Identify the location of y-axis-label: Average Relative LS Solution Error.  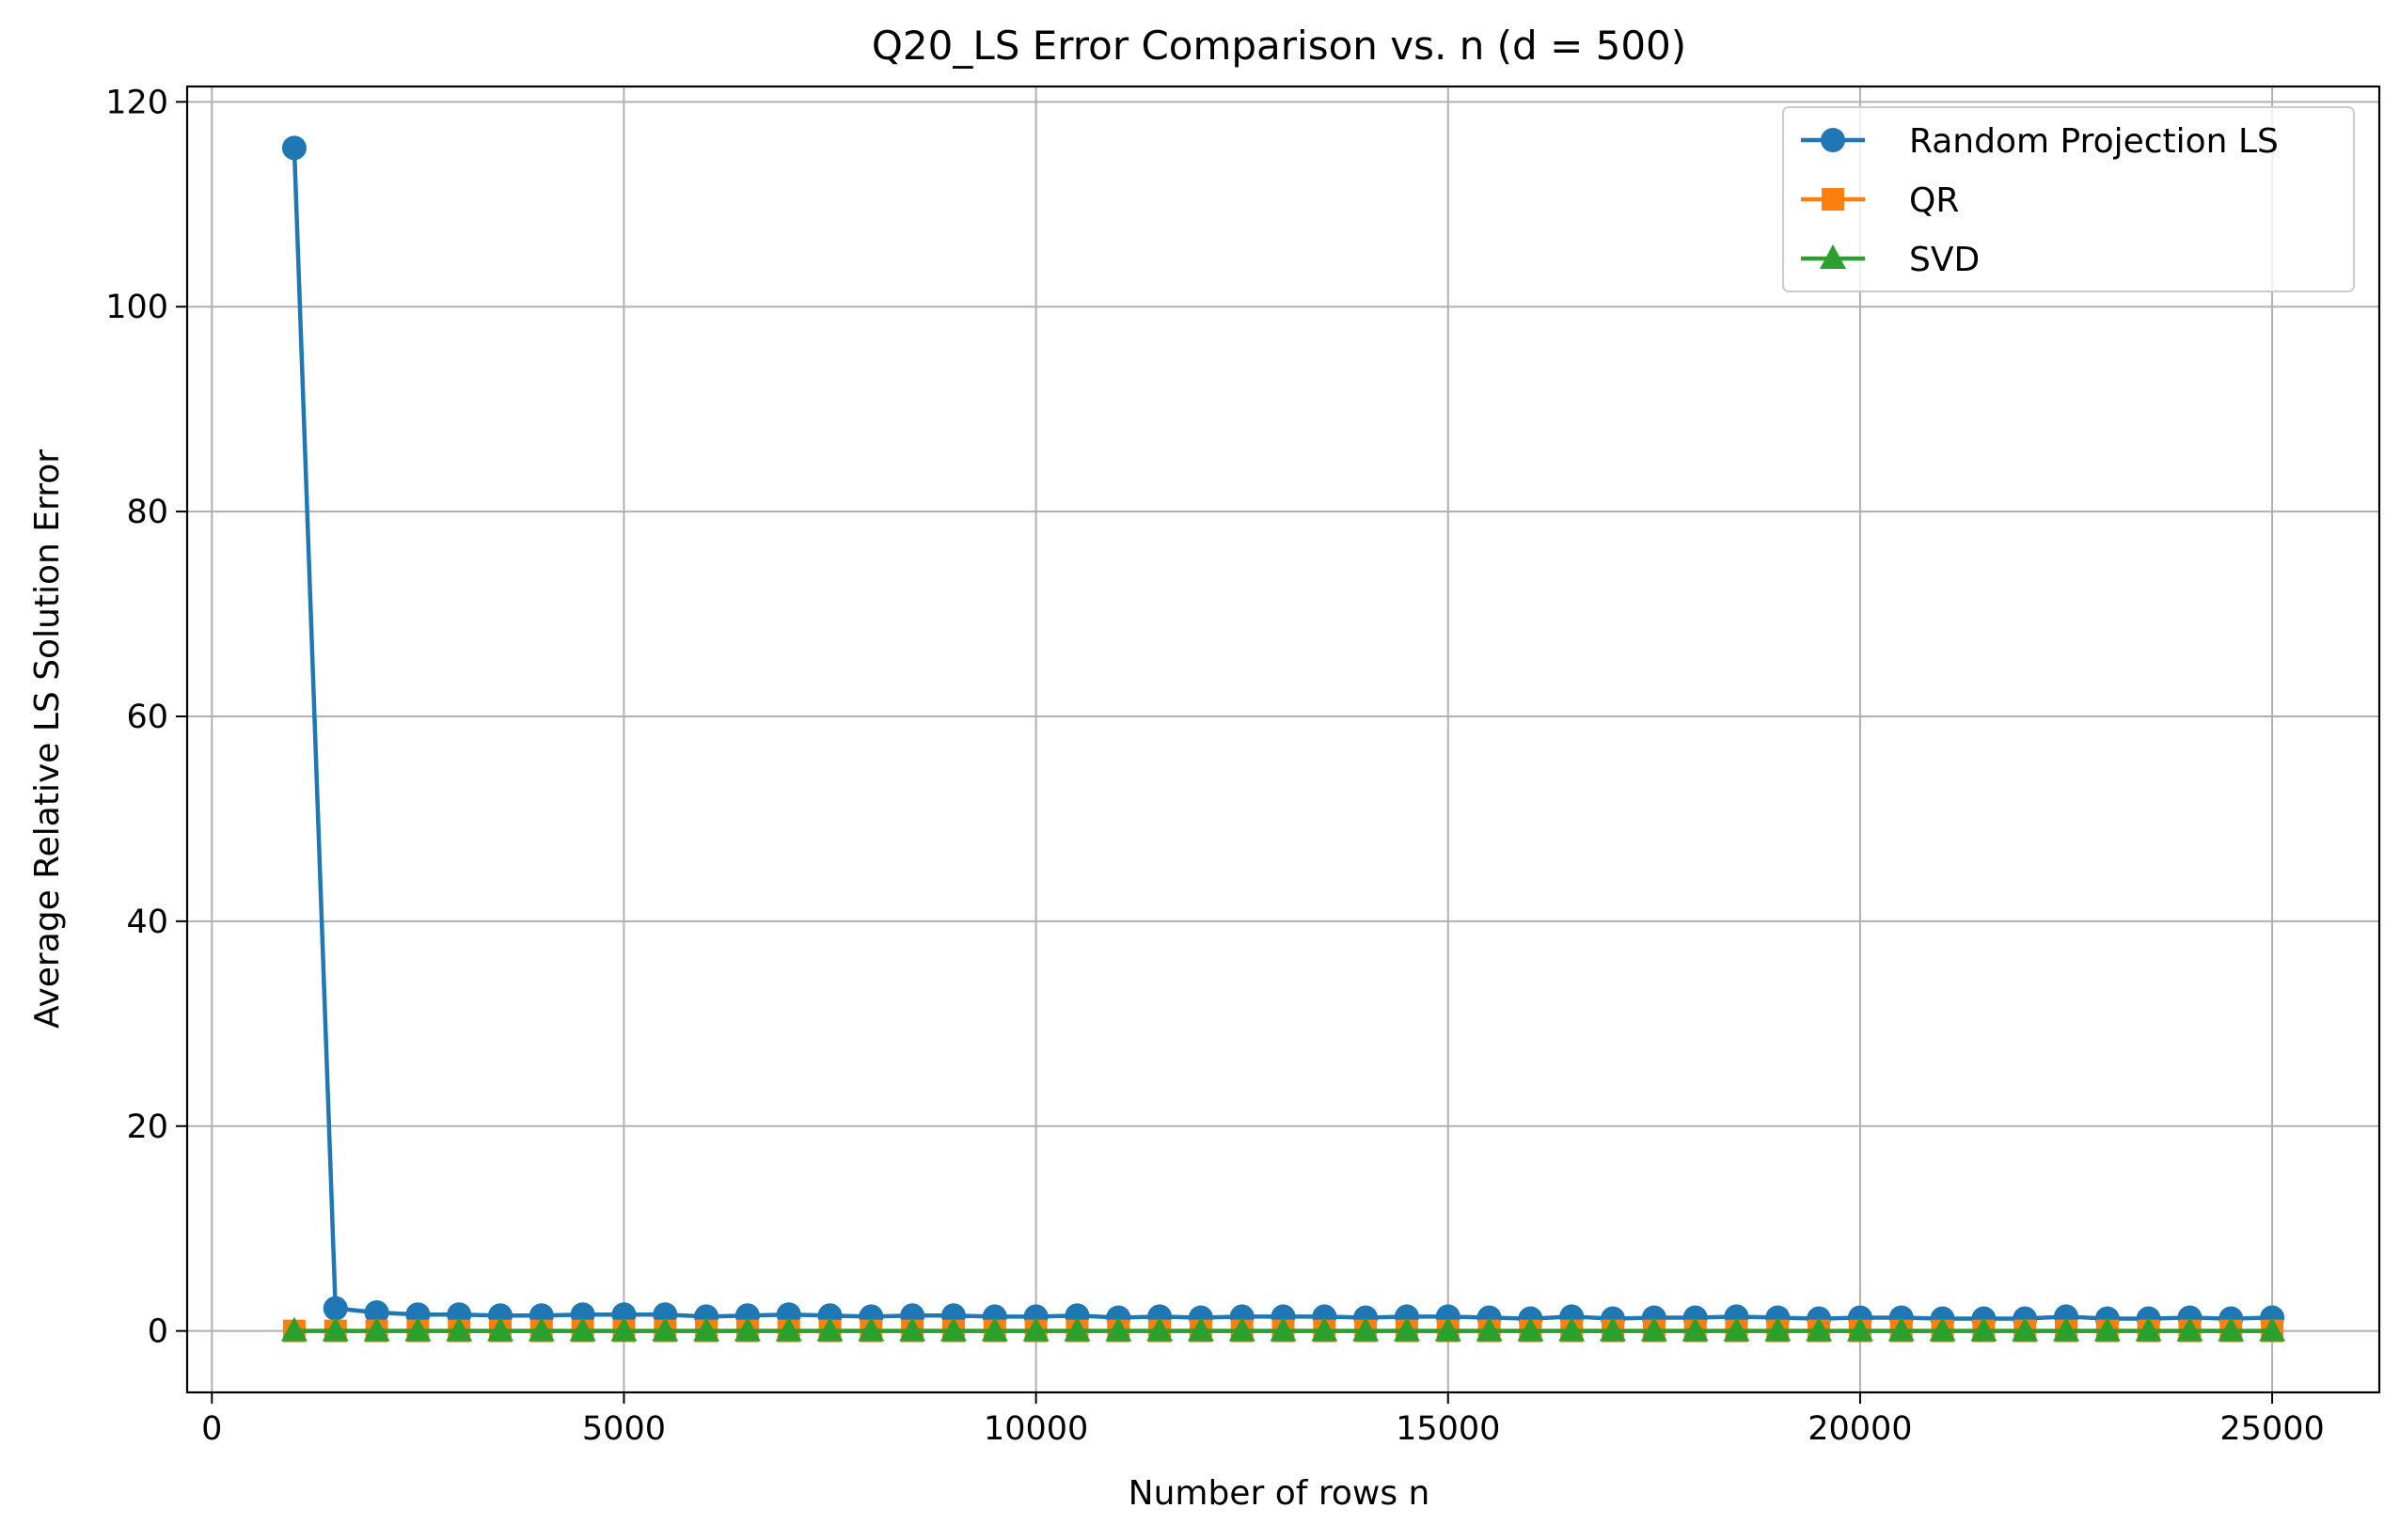
(47, 739).